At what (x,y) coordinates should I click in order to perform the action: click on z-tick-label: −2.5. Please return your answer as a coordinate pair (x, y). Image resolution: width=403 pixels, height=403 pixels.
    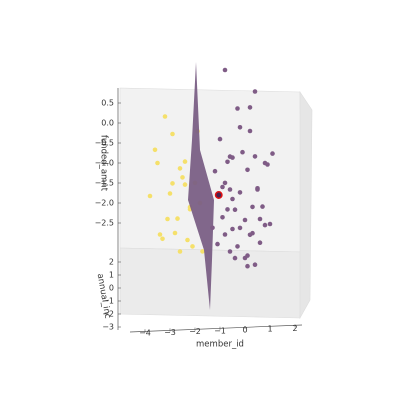
    Looking at the image, I should click on (104, 223).